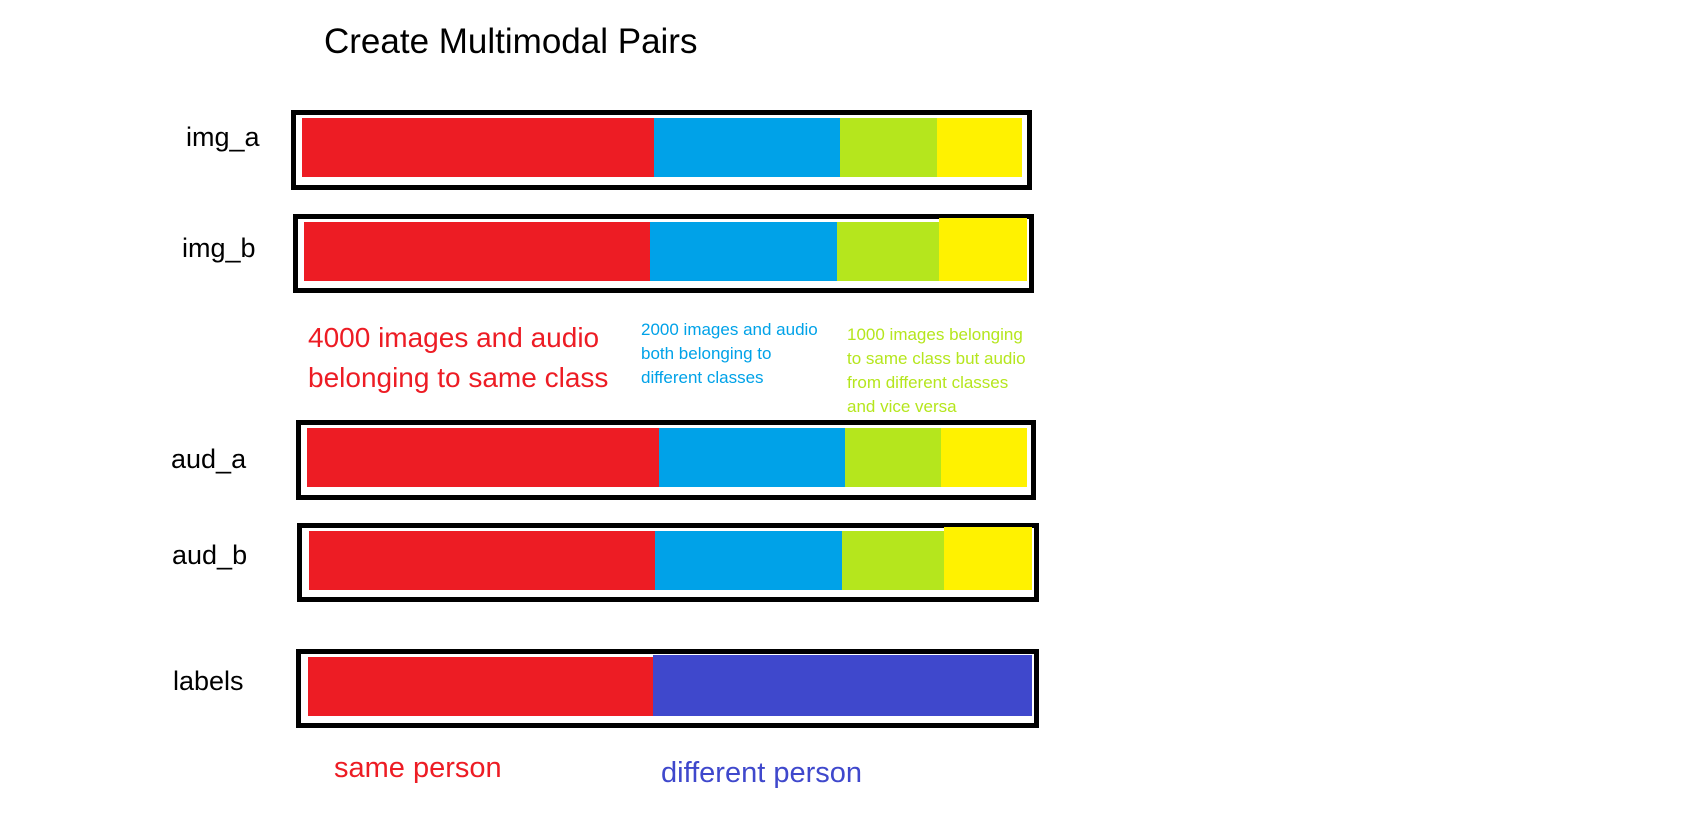 Image resolution: width=1706 pixels, height=820 pixels. What do you see at coordinates (747, 147) in the screenshot?
I see `segment-different-classes-img-a` at bounding box center [747, 147].